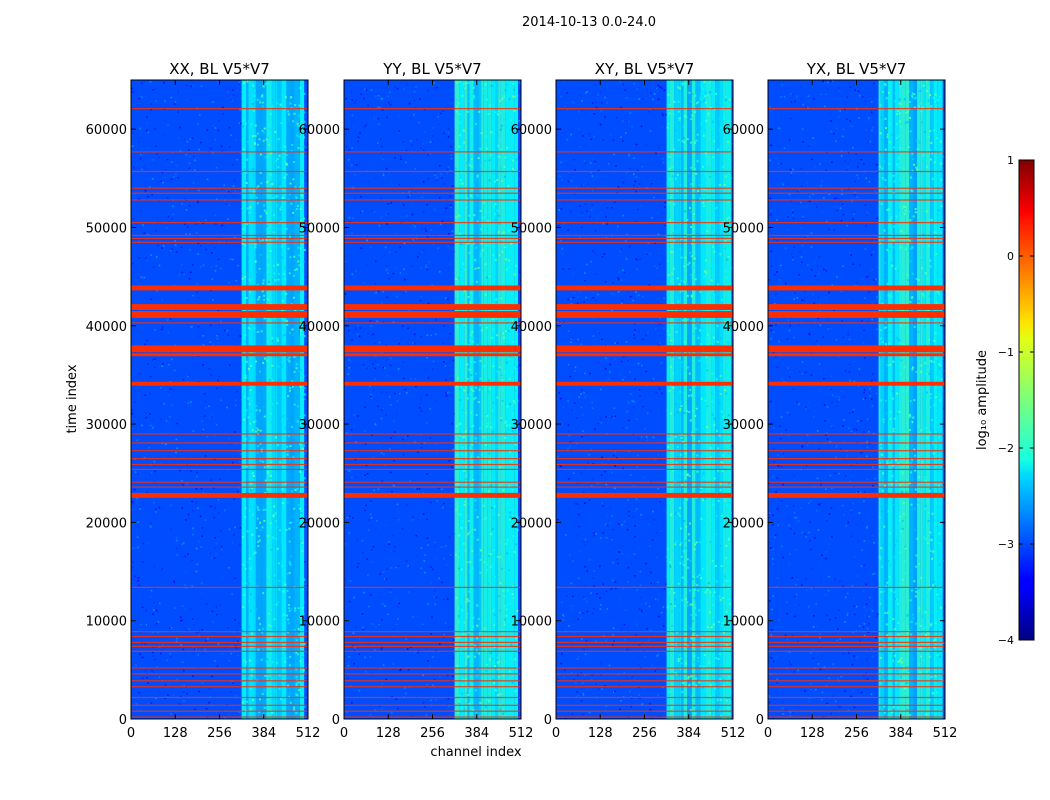 This screenshot has height=800, width=1050. What do you see at coordinates (521, 733) in the screenshot?
I see `x-tick-label: 512` at bounding box center [521, 733].